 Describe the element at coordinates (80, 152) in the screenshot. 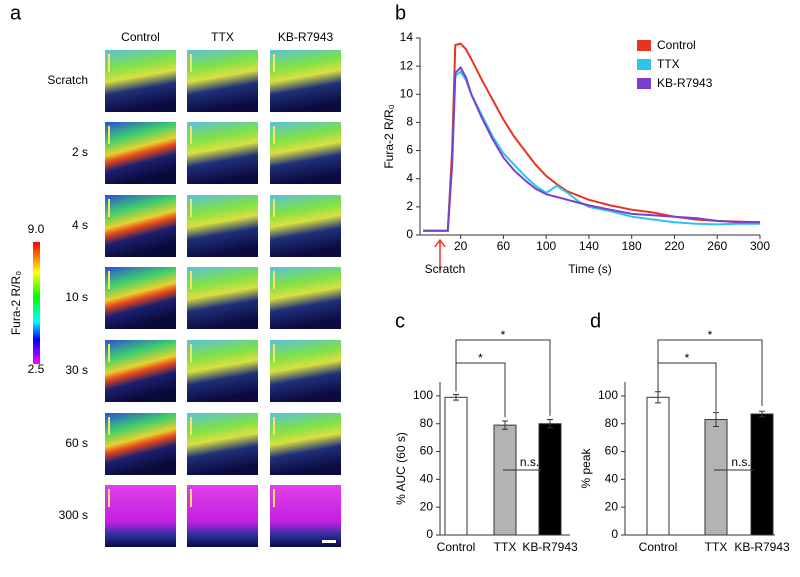

I see `row-label: 2 s` at that location.